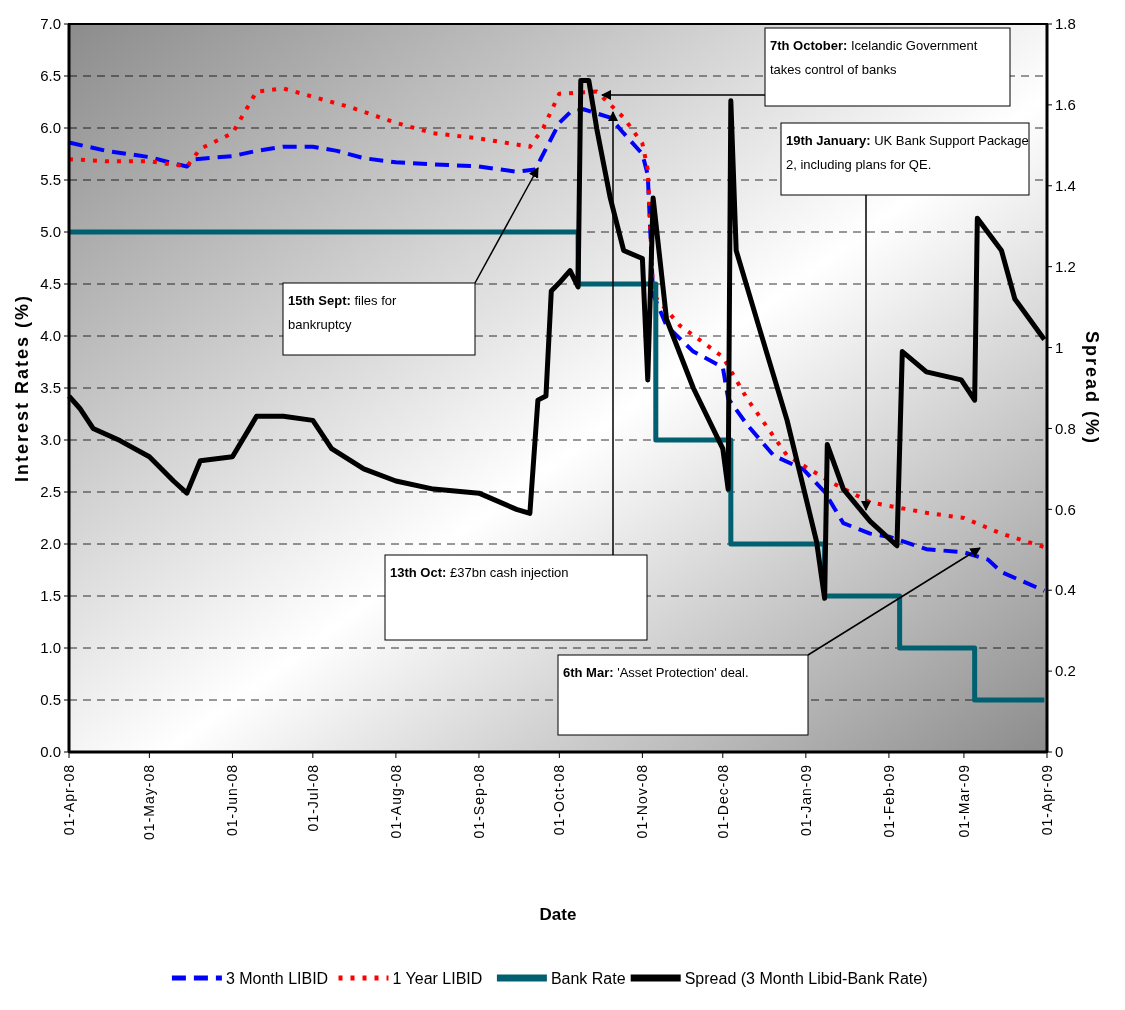  Describe the element at coordinates (232, 800) in the screenshot. I see `x-tick-label: 01-Jun-08` at that location.